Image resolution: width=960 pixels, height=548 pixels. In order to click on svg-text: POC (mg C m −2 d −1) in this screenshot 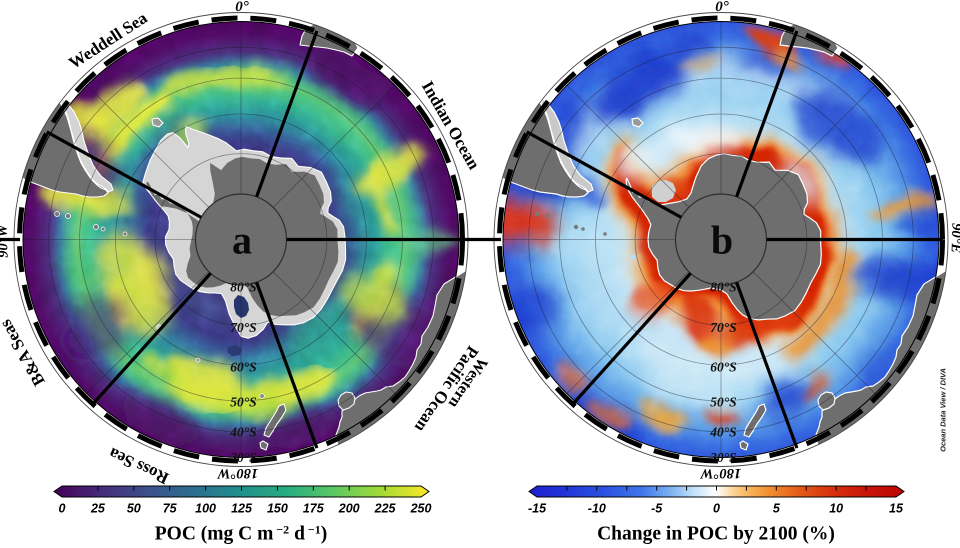, I will do `click(241, 534)`.